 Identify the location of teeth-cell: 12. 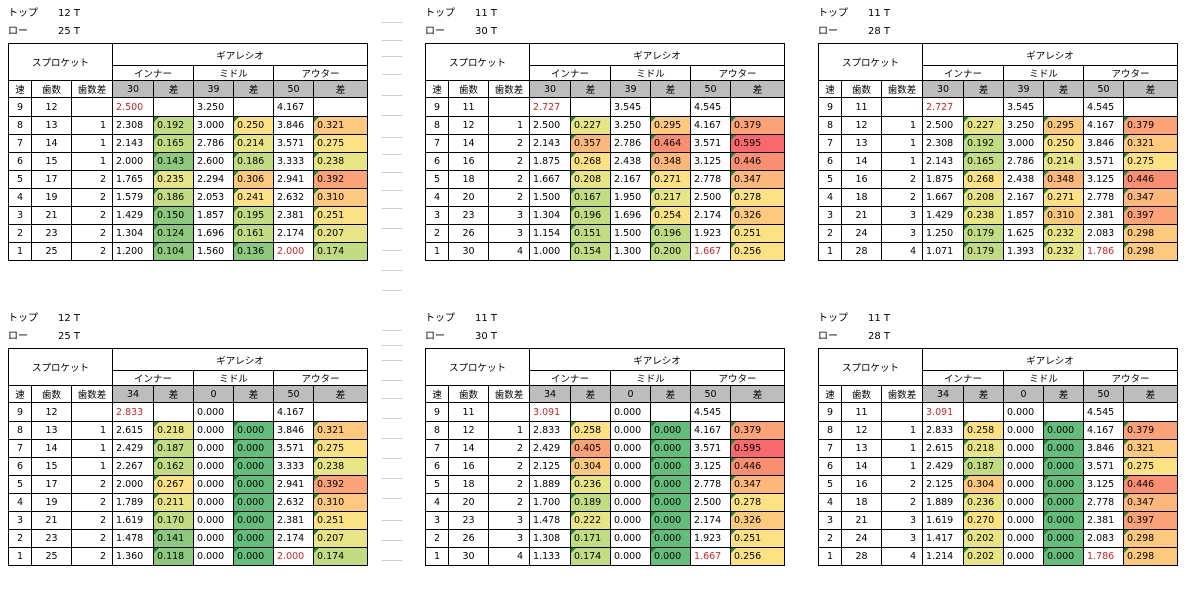
(468, 430).